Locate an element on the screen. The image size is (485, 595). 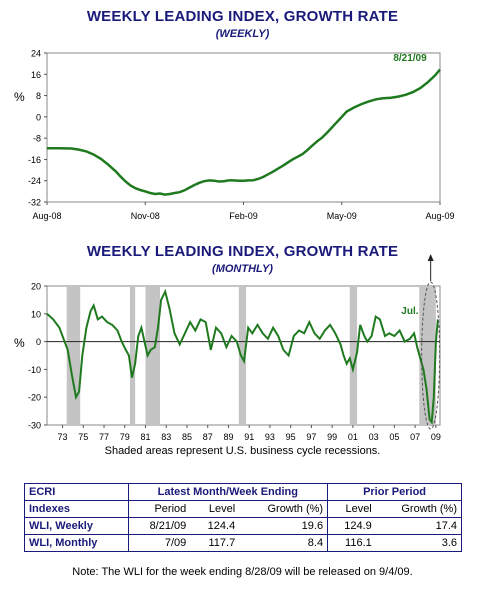
y-tick-label: 8 is located at coordinates (38, 96).